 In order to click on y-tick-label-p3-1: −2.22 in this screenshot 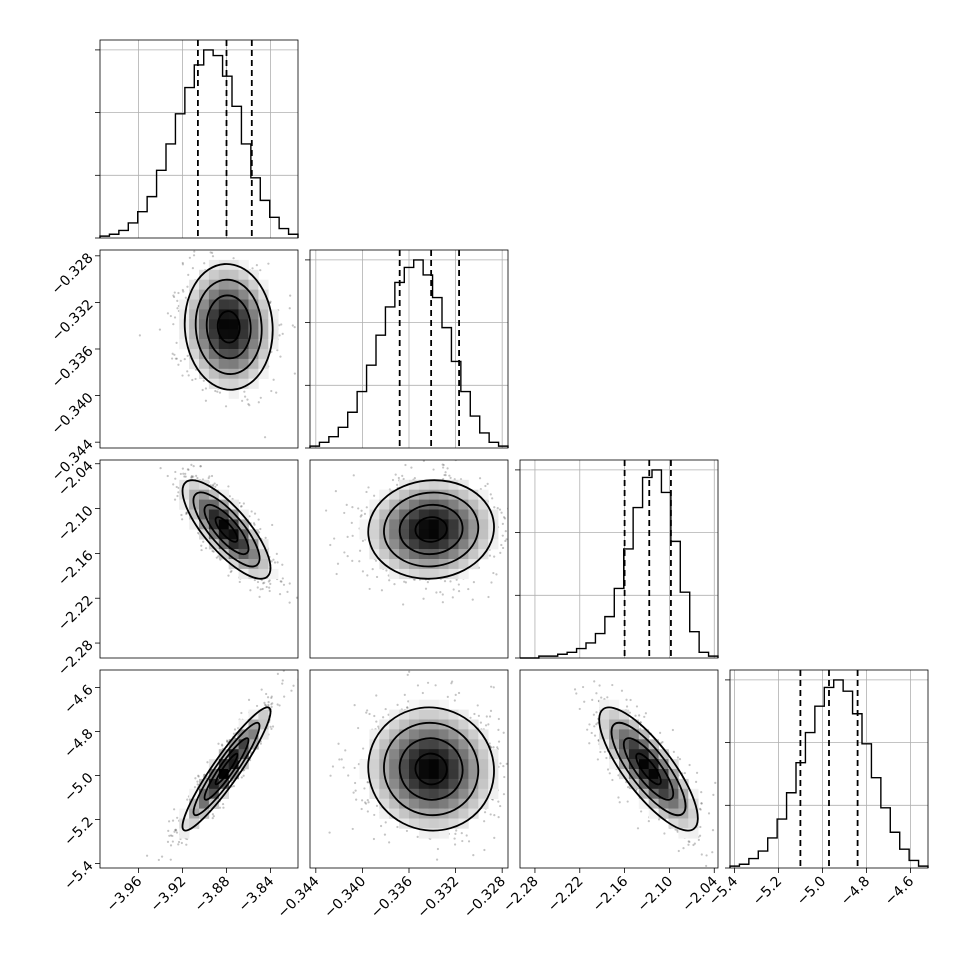, I will do `click(76, 614)`.